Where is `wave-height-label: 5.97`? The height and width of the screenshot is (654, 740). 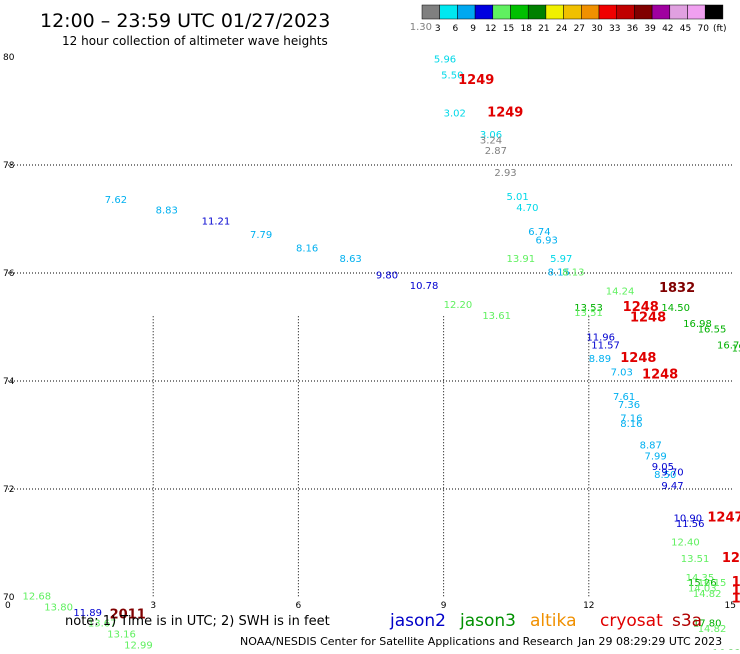 wave-height-label: 5.97 is located at coordinates (561, 259).